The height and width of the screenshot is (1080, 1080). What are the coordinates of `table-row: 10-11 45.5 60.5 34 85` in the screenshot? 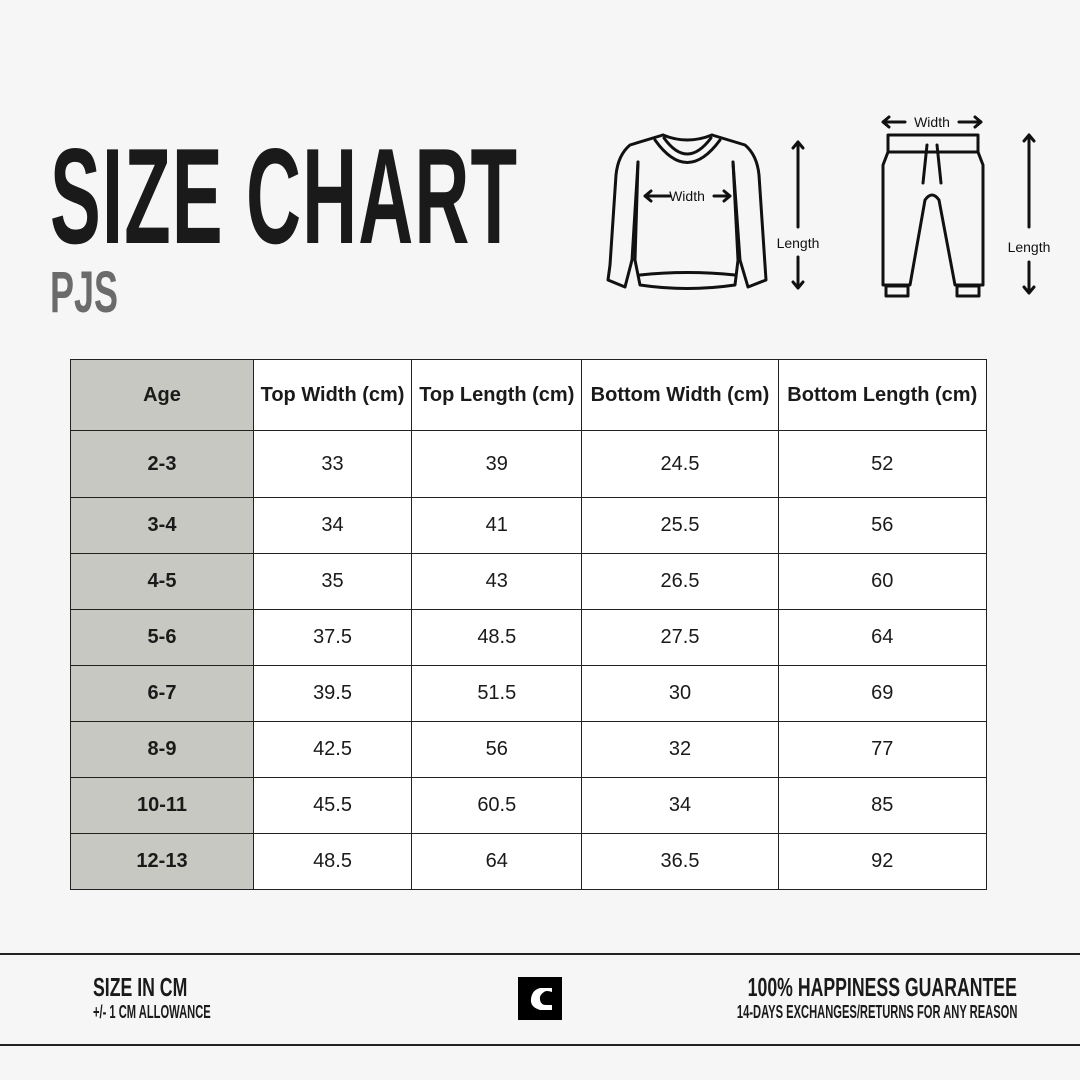 It's located at (529, 805).